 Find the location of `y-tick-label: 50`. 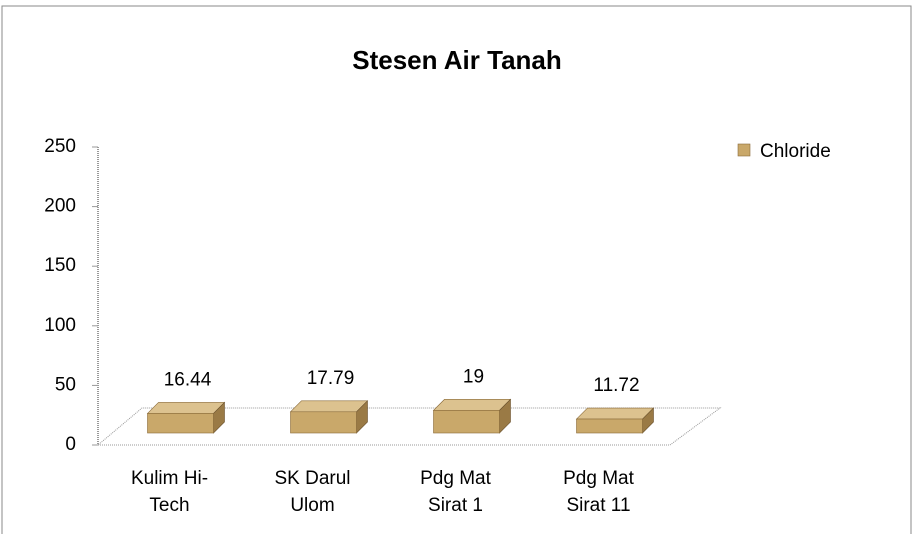

y-tick-label: 50 is located at coordinates (65, 384).